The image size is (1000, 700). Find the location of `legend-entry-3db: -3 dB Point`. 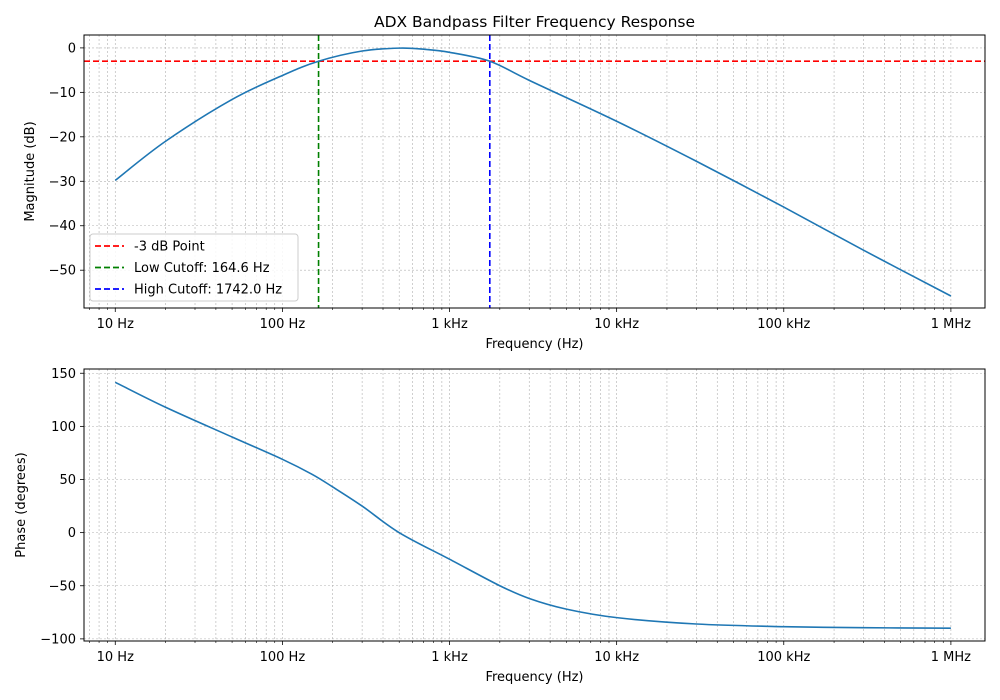

legend-entry-3db: -3 dB Point is located at coordinates (169, 247).